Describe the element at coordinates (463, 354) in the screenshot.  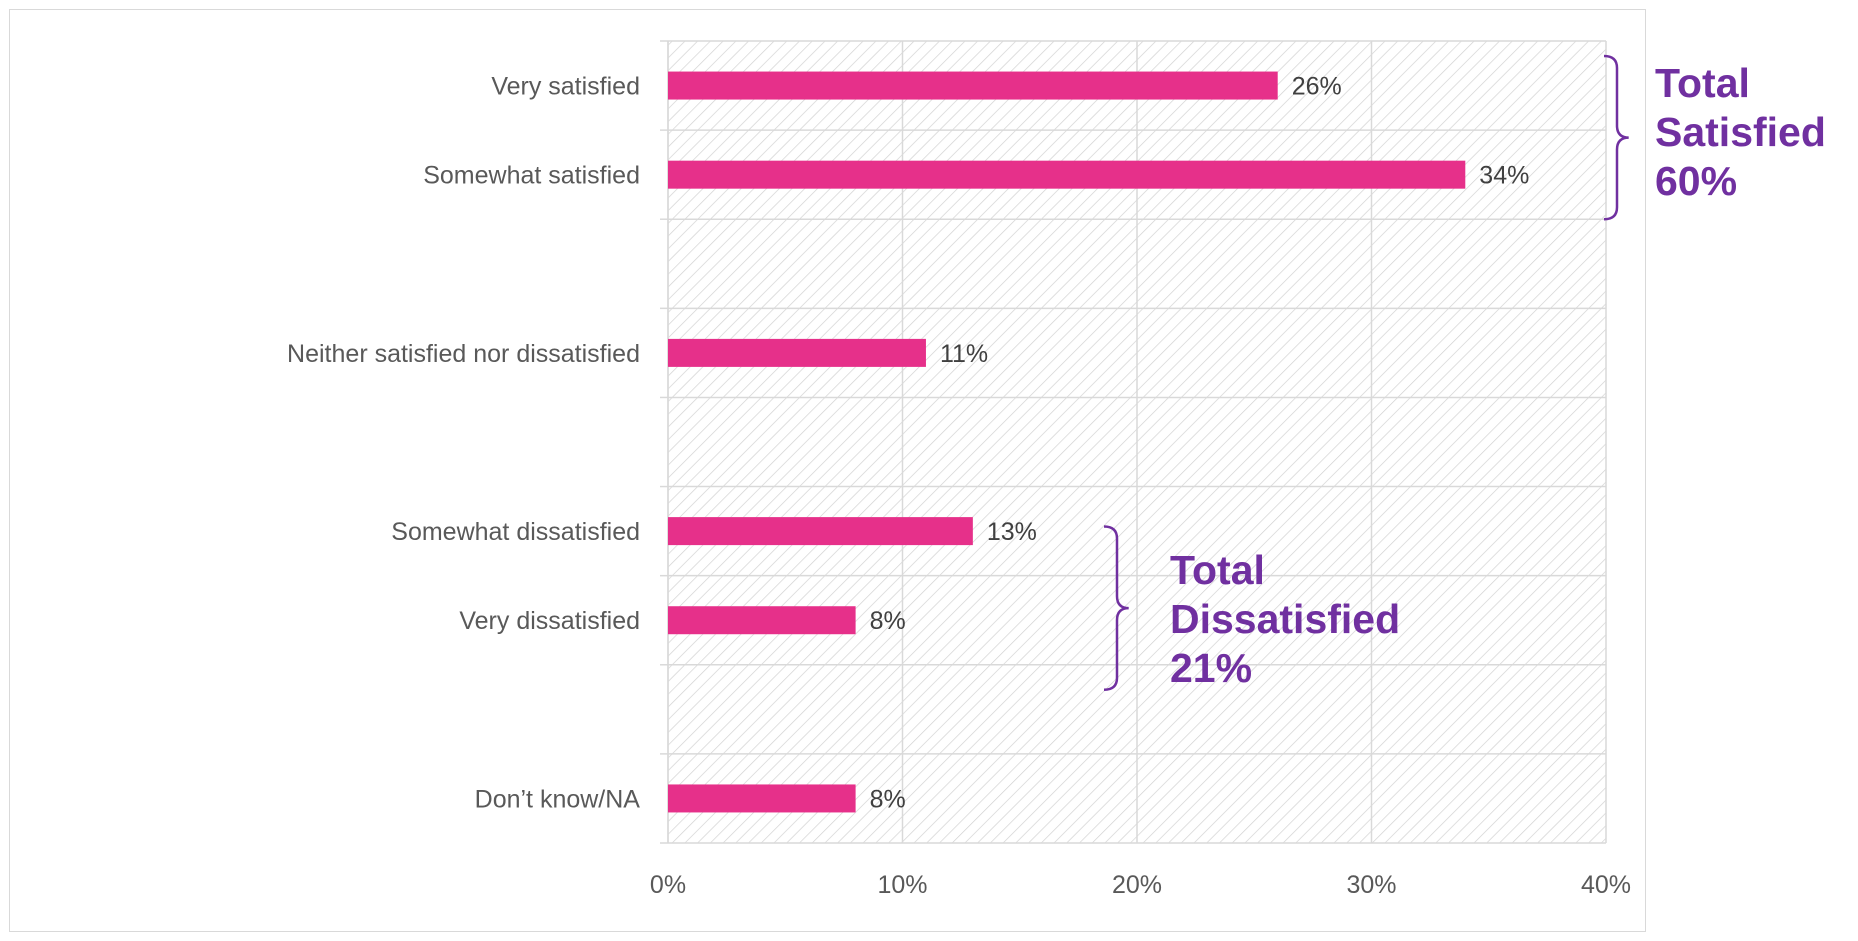
I see `category-label: Neither satisfied nor dissatisfied` at that location.